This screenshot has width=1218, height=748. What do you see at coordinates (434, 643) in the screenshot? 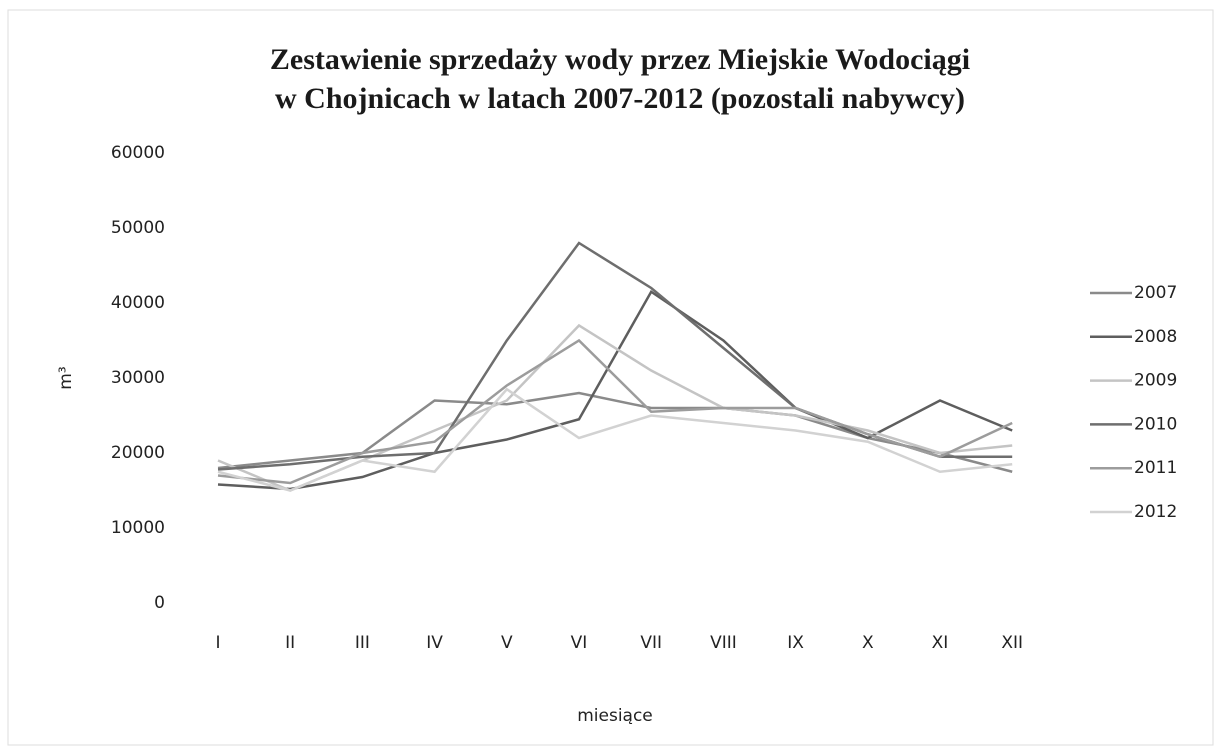
I see `x-tick-label: IV` at bounding box center [434, 643].